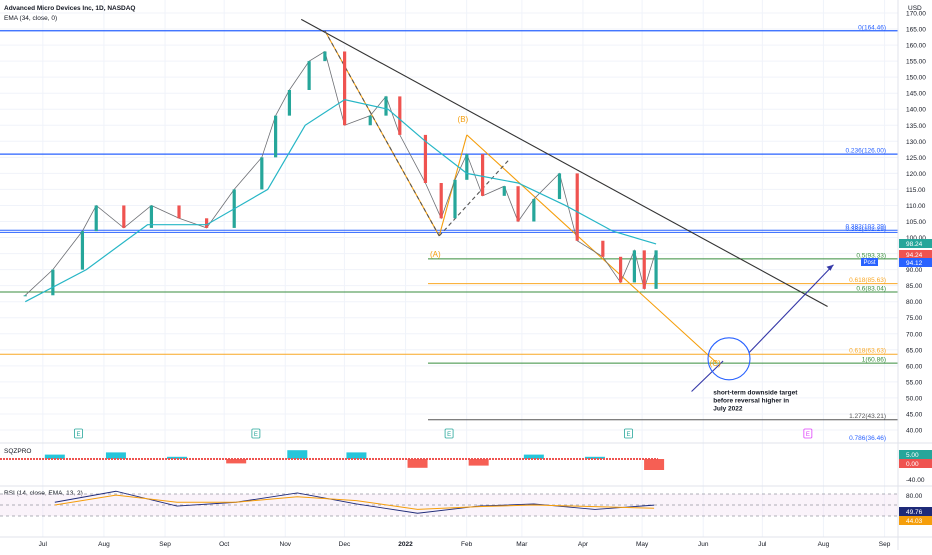 The width and height of the screenshot is (932, 555). Describe the element at coordinates (916, 238) in the screenshot. I see `y-tick-100: 100.00` at that location.